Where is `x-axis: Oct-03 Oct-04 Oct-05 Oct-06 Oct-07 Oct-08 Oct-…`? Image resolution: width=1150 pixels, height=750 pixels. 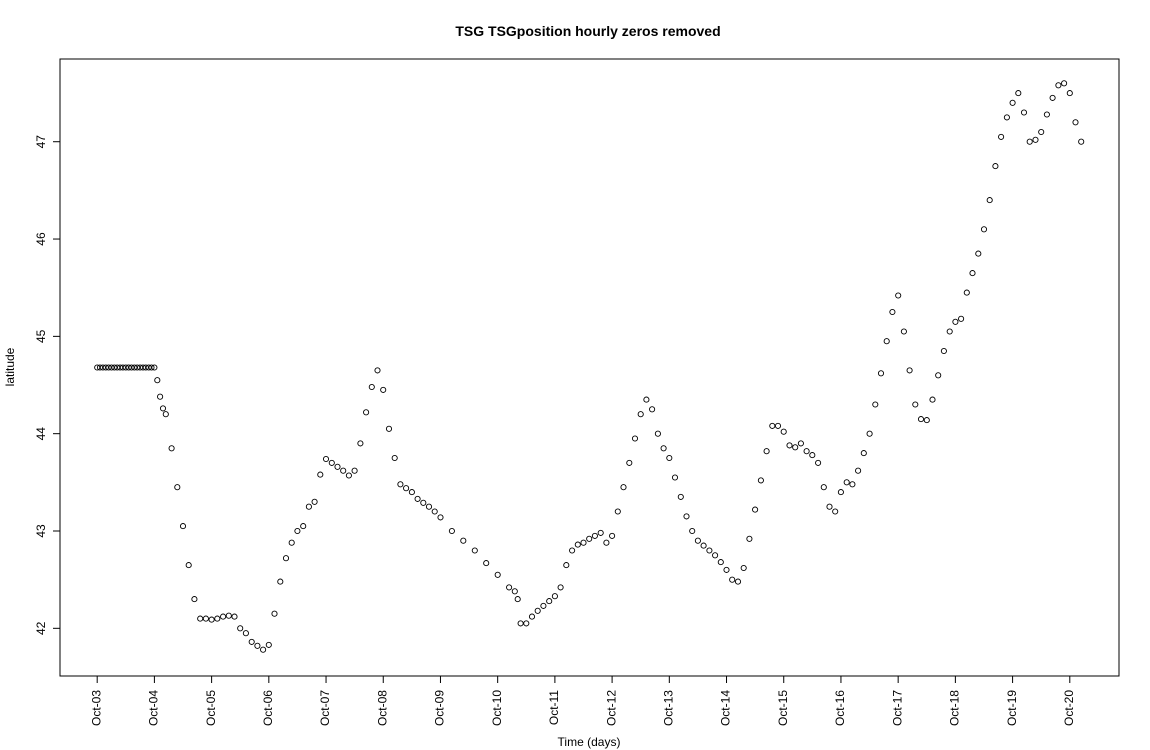 x-axis: Oct-03 Oct-04 Oct-05 Oct-06 Oct-07 Oct-08 Oct-… is located at coordinates (582, 701).